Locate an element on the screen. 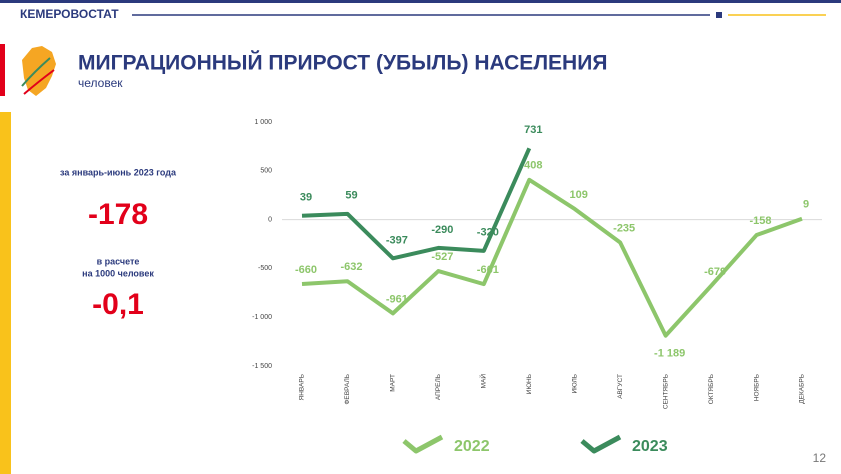  x-tick-label: ИЮНЬ is located at coordinates (529, 384).